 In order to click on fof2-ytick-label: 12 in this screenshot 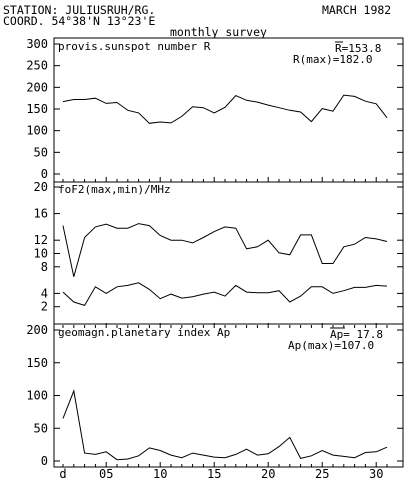, I will do `click(41, 240)`.